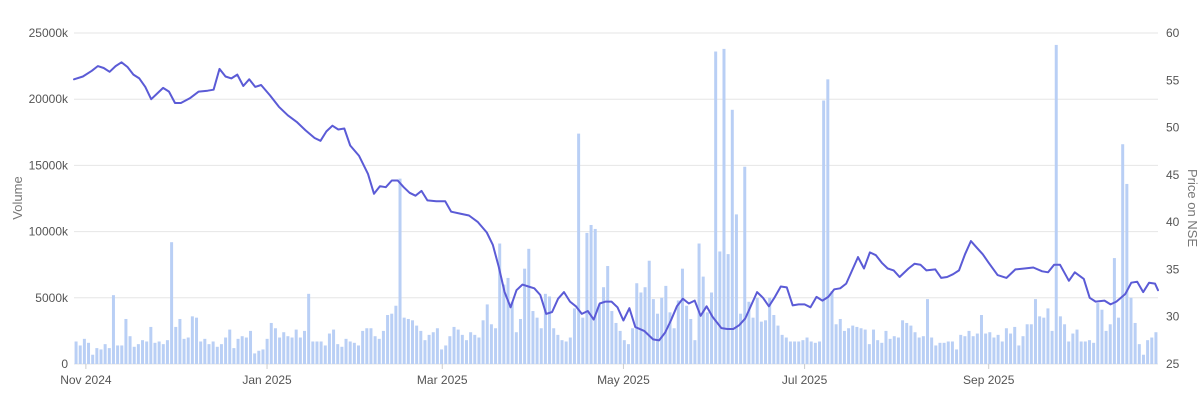 The height and width of the screenshot is (406, 1204). I want to click on volume-axis-title: Volume, so click(17, 197).